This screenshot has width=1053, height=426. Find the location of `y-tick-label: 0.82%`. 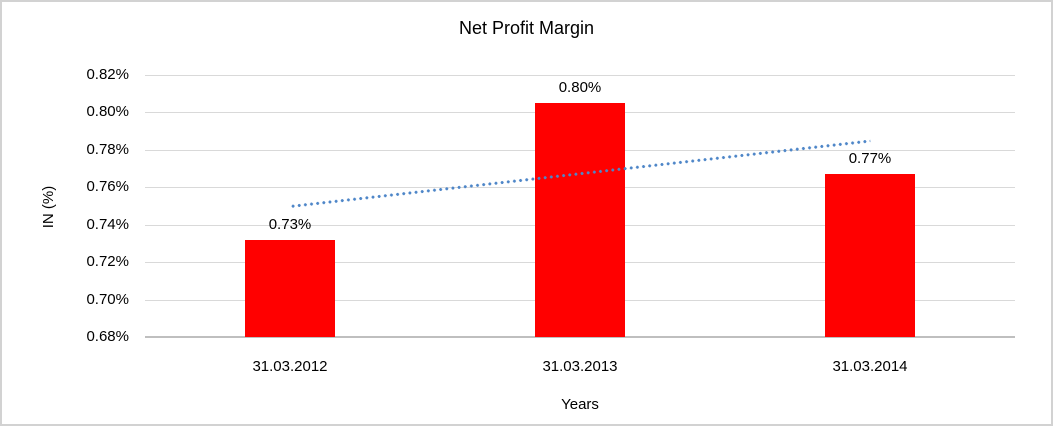

y-tick-label: 0.82% is located at coordinates (107, 74).